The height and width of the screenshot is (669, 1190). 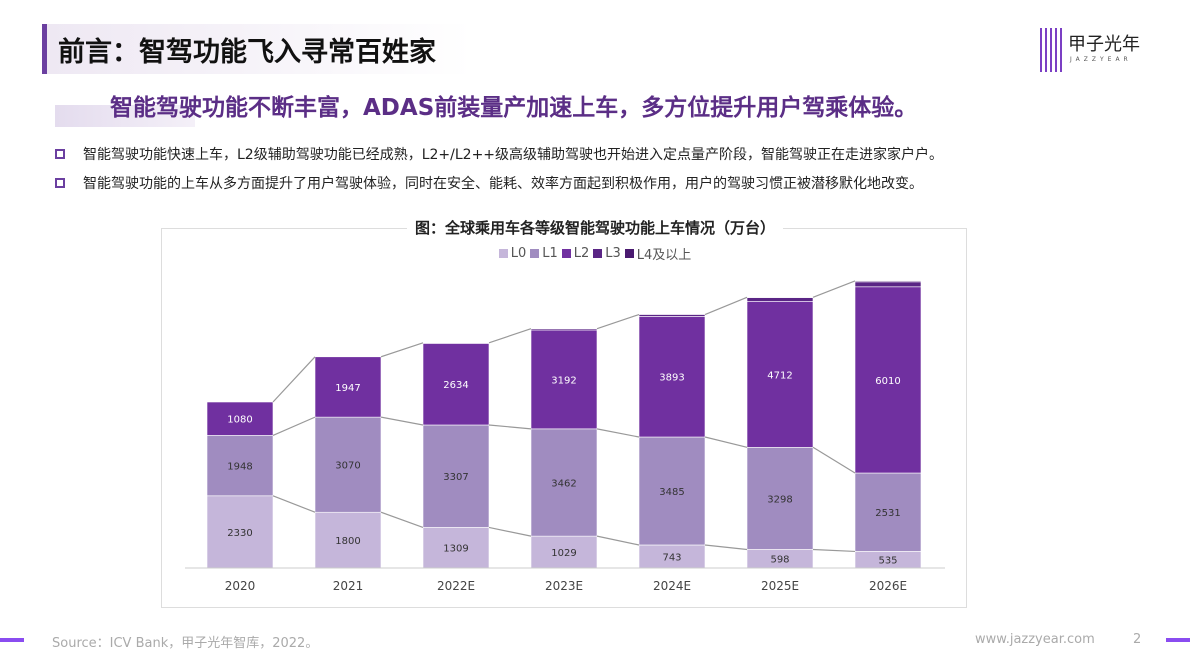 I want to click on chart-legend: L0 L1 L2 L3 L4及以上, so click(x=595, y=253).